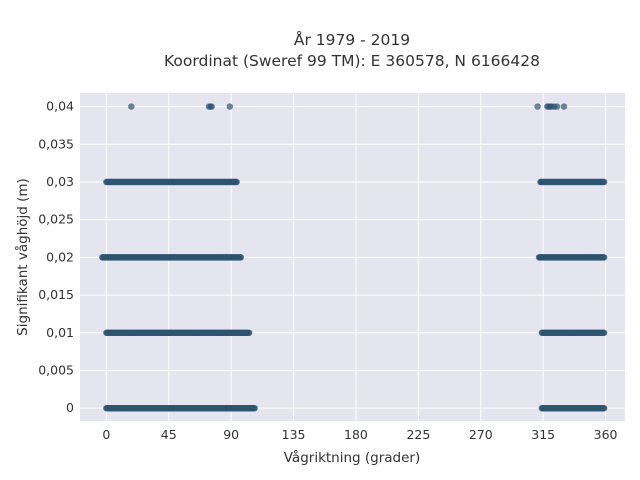 The image size is (640, 480). I want to click on y-tick-label: 0,025, so click(56, 219).